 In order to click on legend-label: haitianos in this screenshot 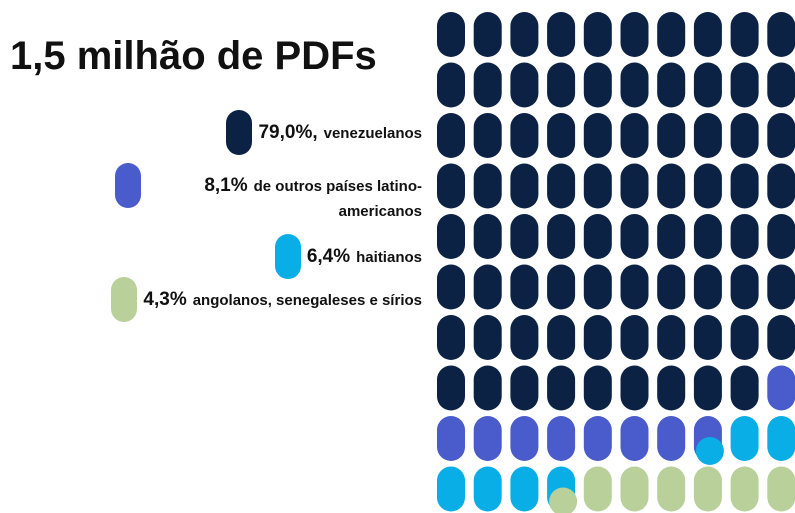, I will do `click(389, 257)`.